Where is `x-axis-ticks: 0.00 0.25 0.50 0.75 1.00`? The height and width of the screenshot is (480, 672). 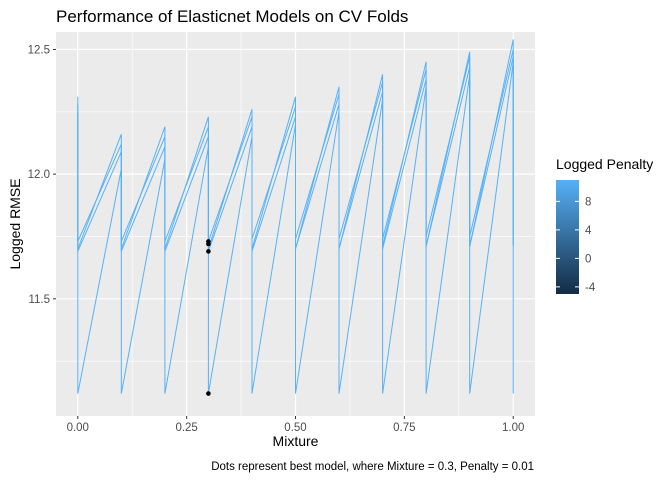
x-axis-ticks: 0.00 0.25 0.50 0.75 1.00 is located at coordinates (295, 425).